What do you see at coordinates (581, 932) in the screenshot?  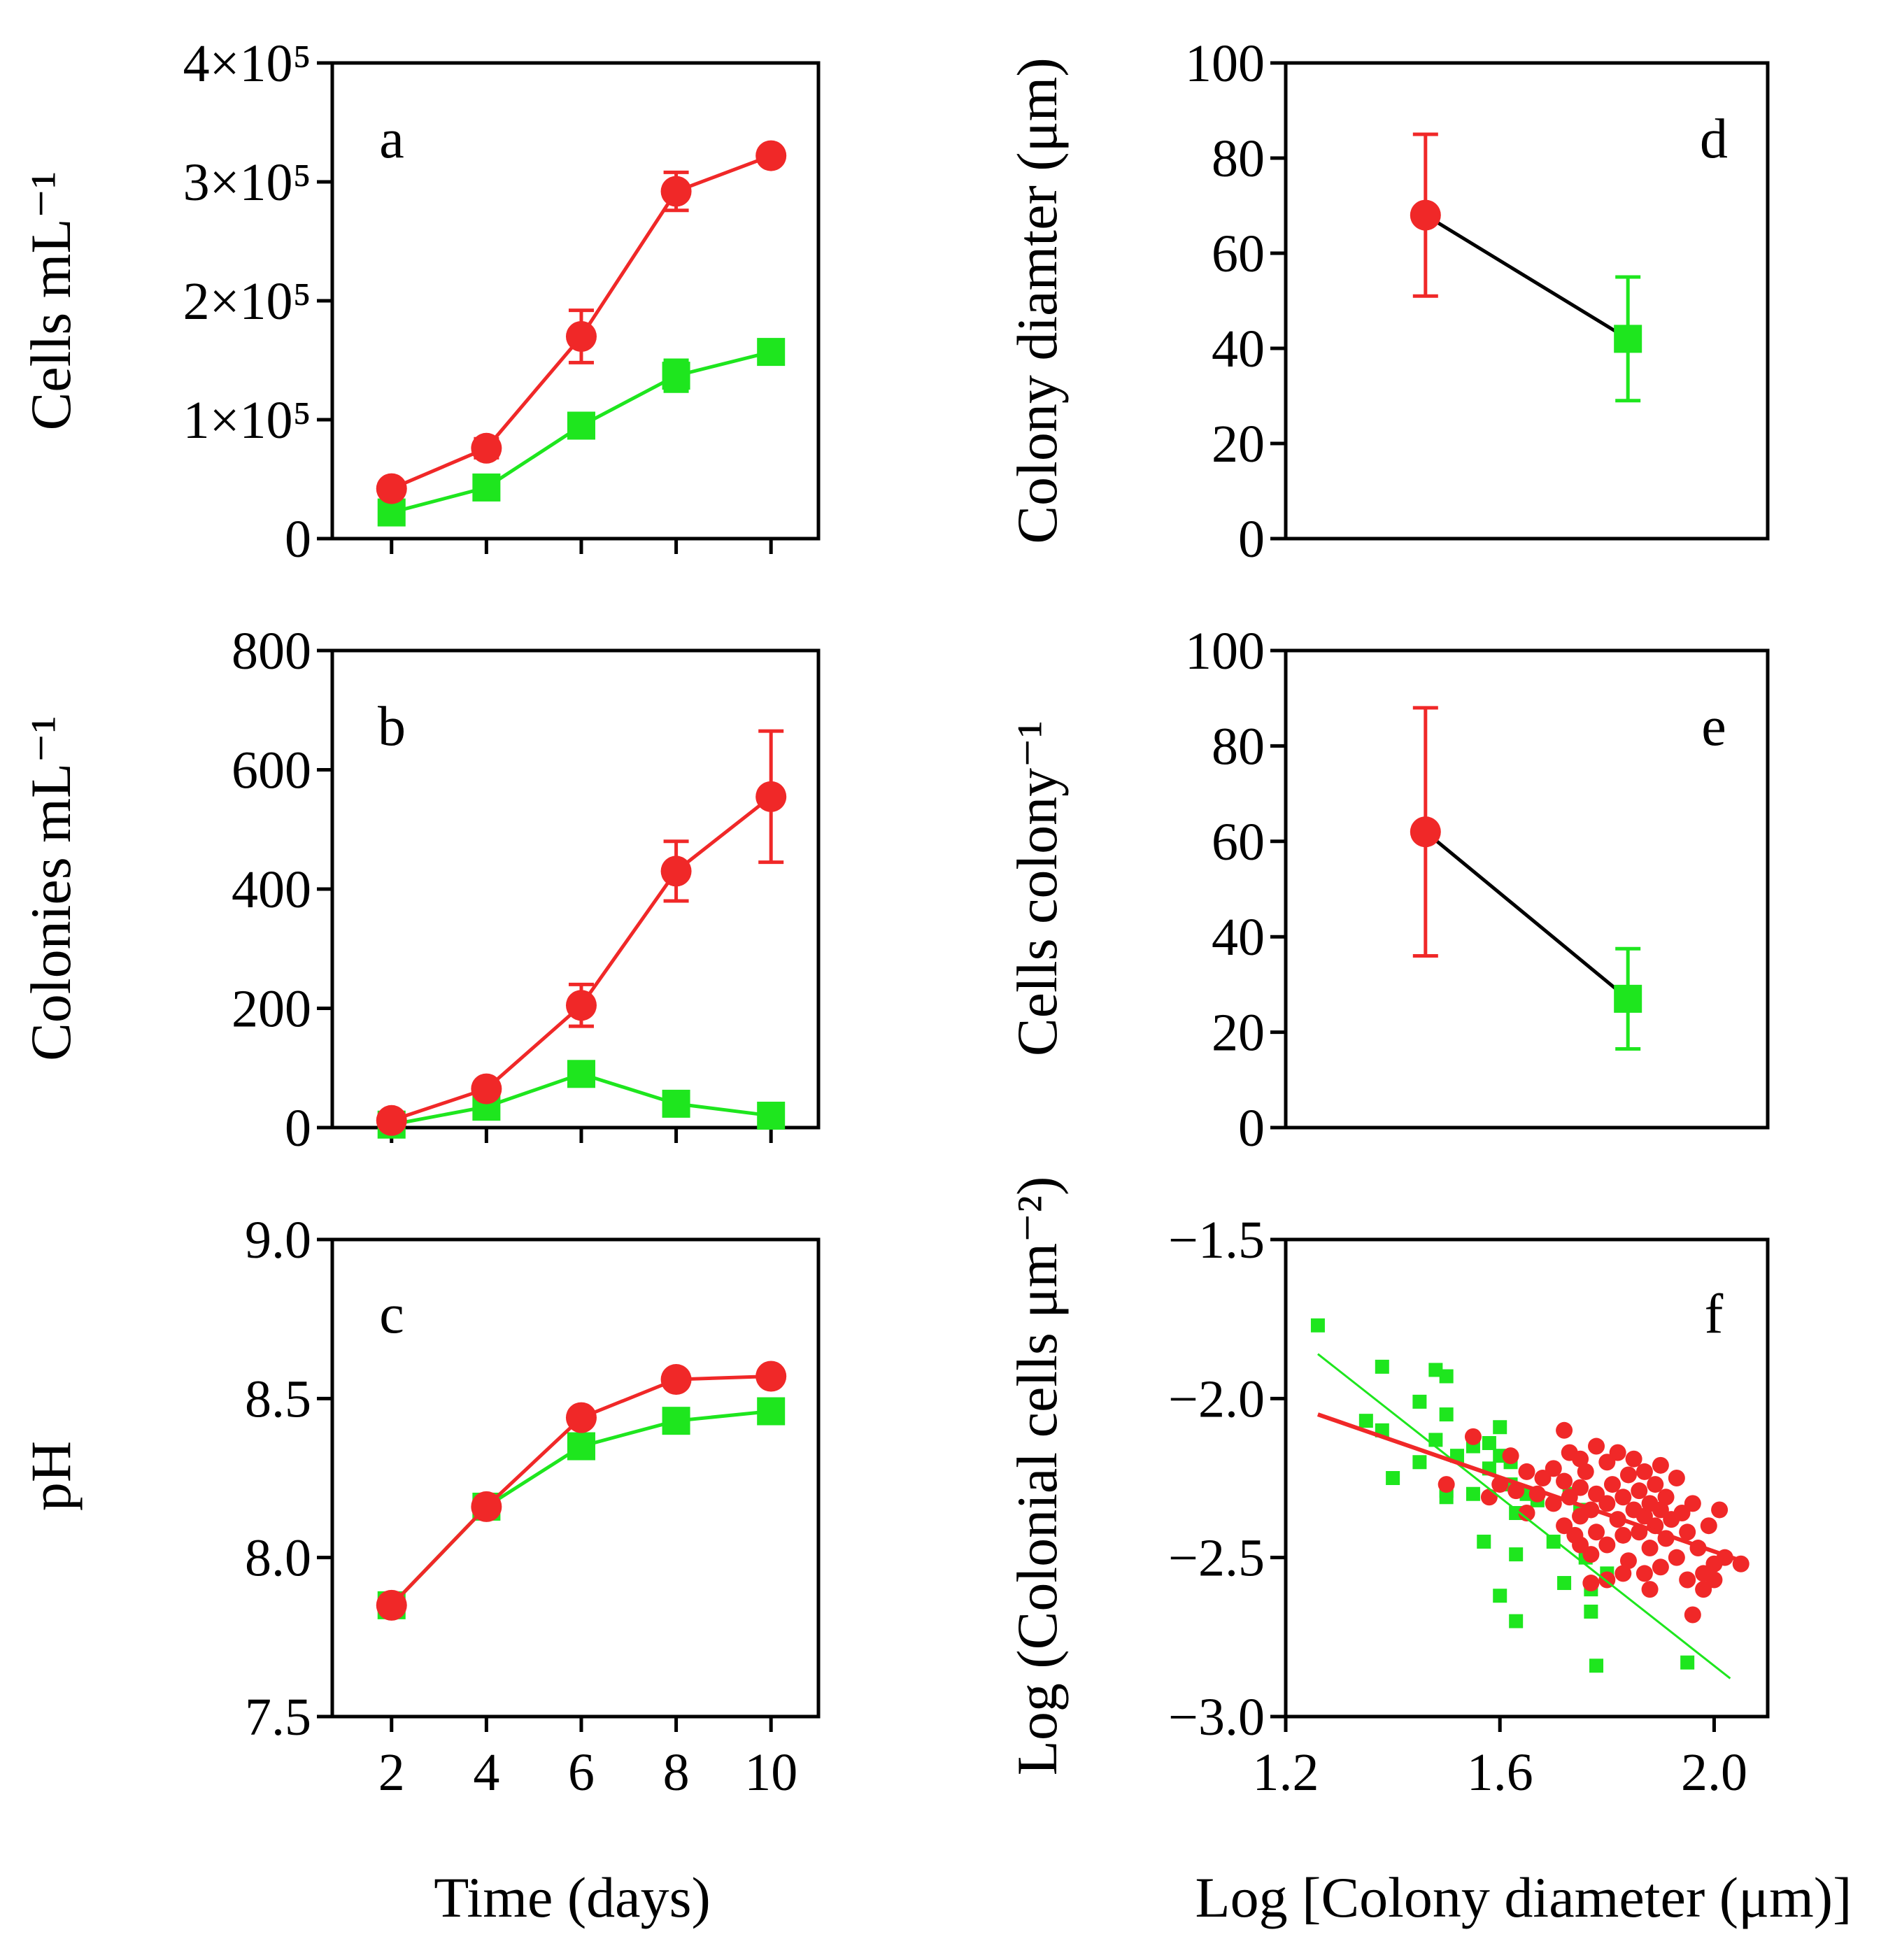 I see `series-red-b` at bounding box center [581, 932].